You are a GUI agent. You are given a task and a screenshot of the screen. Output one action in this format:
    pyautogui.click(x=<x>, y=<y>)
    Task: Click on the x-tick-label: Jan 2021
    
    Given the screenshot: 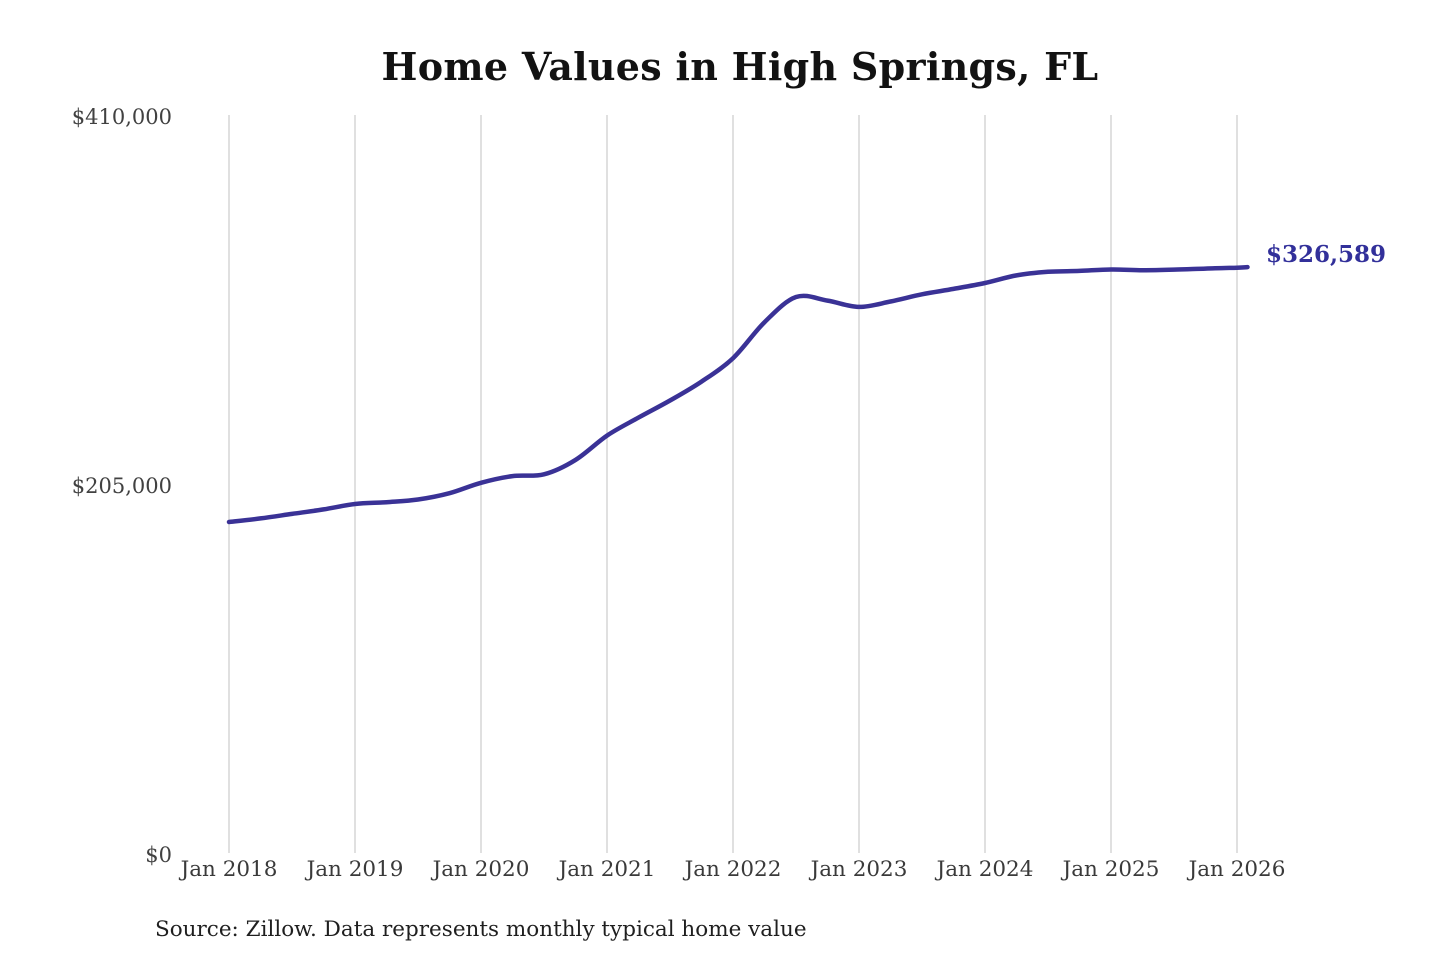 What is the action you would take?
    pyautogui.click(x=607, y=869)
    